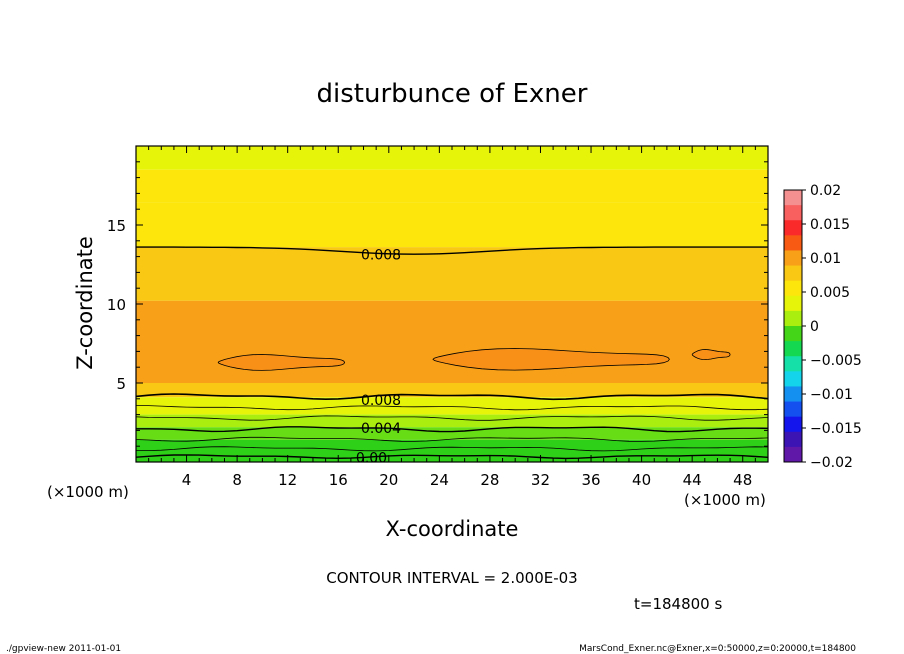  I want to click on colorbar-label: −0.005, so click(836, 361).